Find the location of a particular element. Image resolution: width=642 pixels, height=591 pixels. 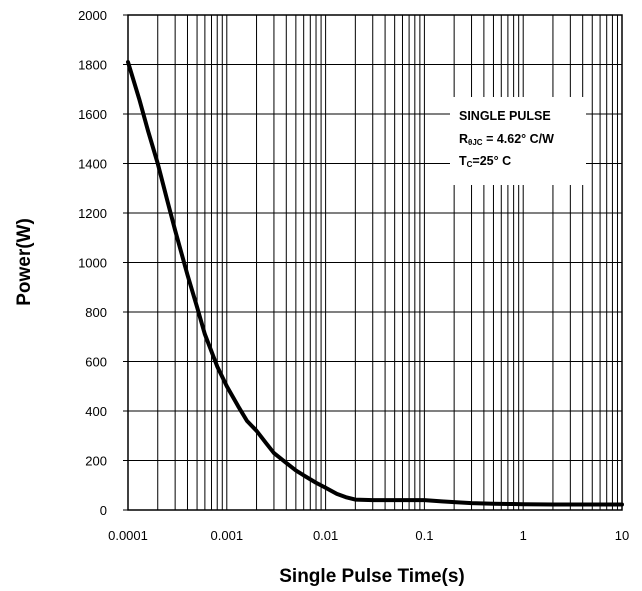

annotation-background is located at coordinates (518, 141).